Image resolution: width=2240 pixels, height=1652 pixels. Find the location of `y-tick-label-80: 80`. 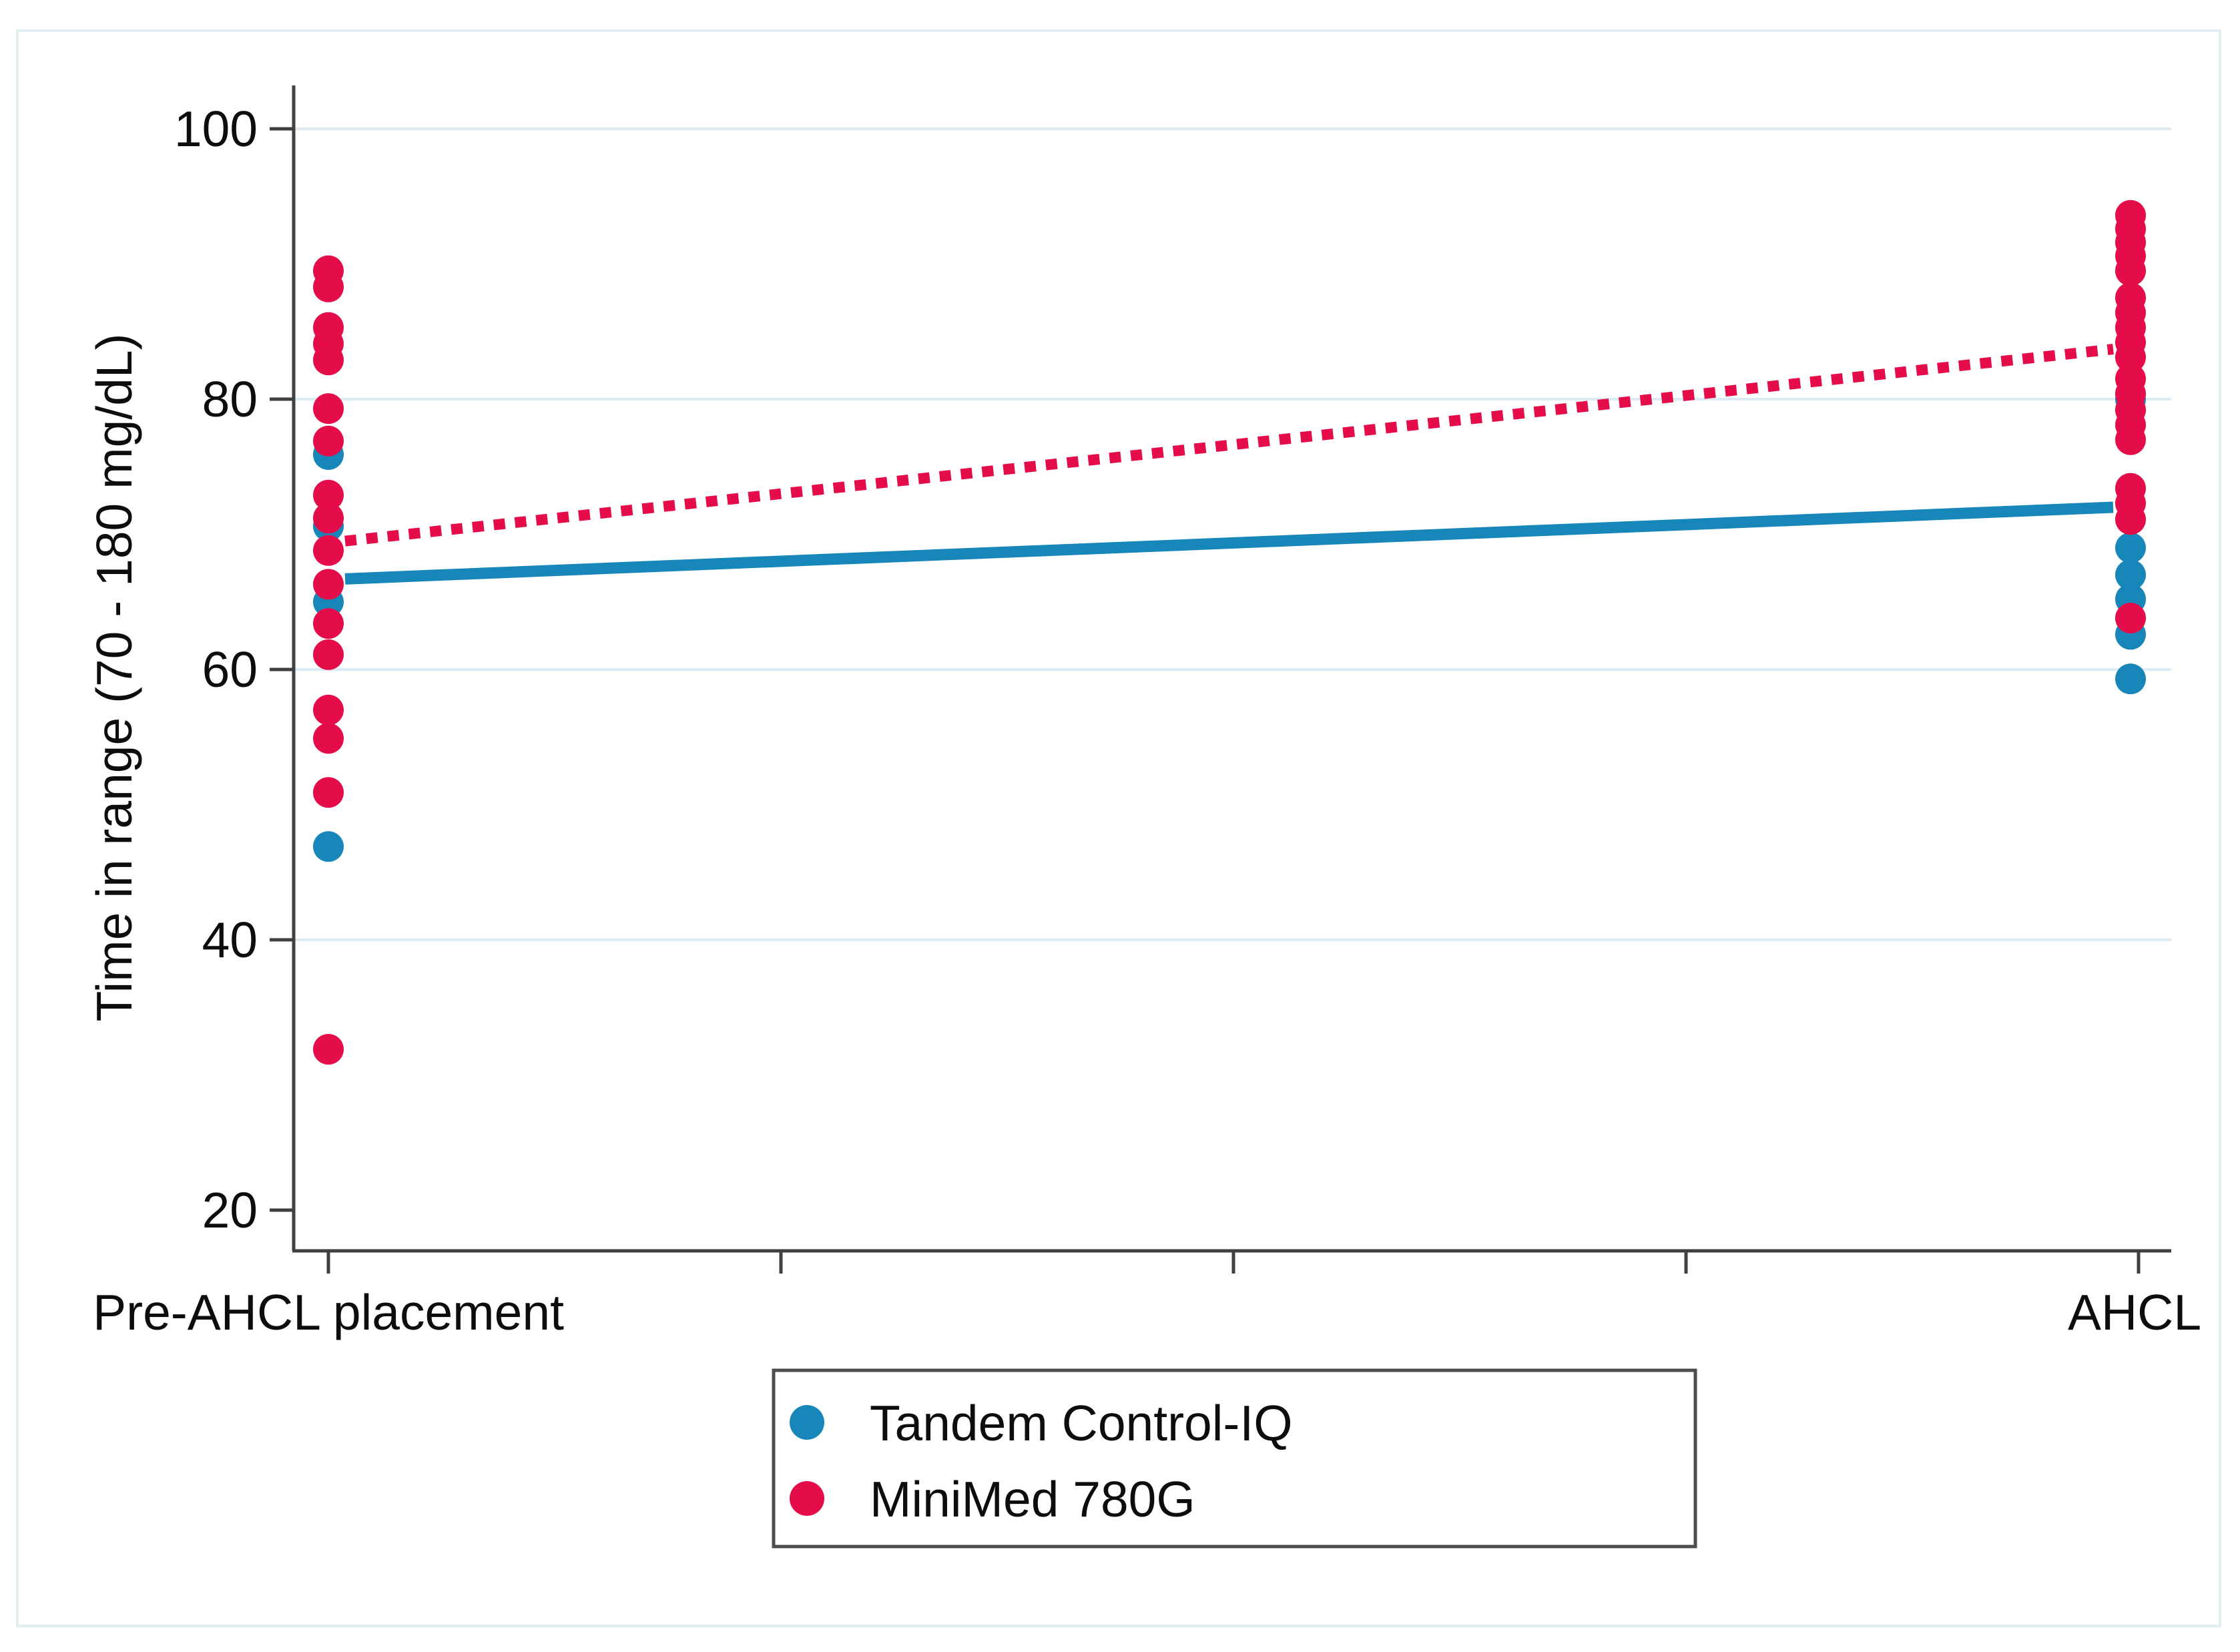

y-tick-label-80: 80 is located at coordinates (230, 399).